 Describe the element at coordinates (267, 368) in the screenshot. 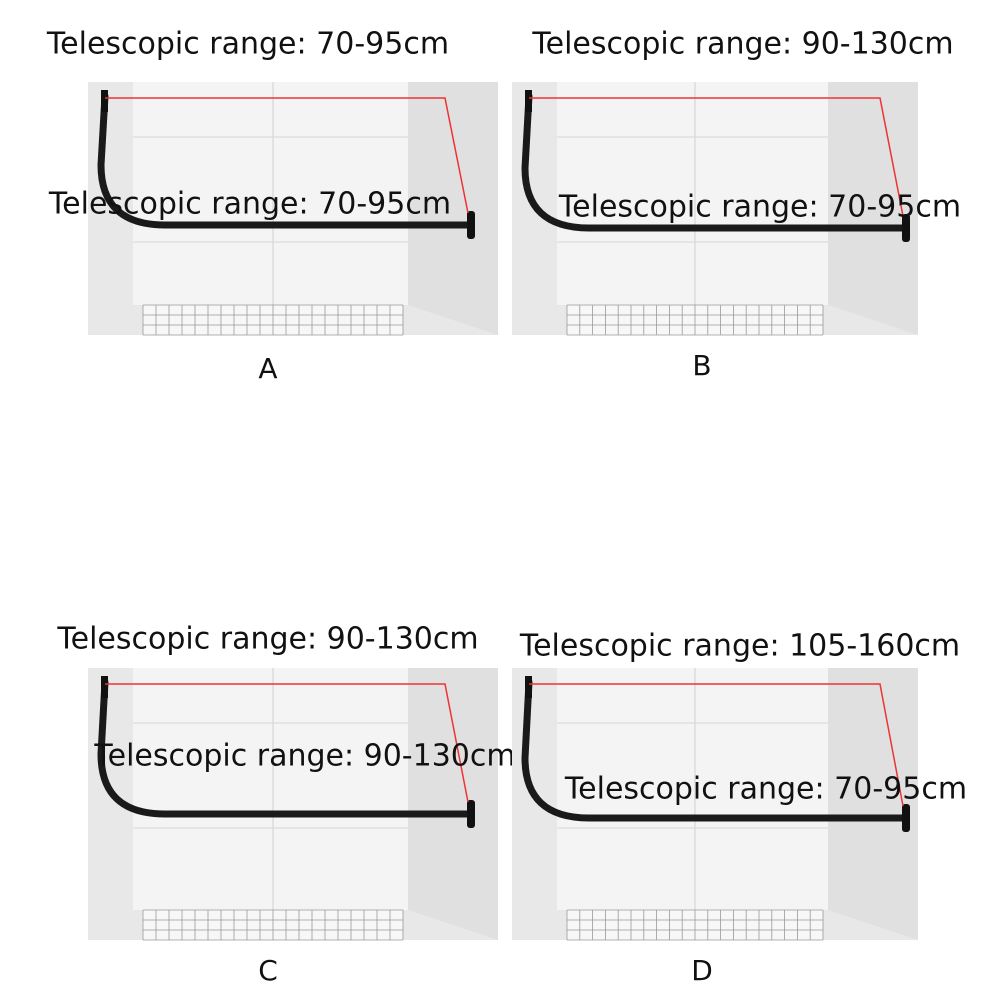

I see `panel-label: A` at that location.